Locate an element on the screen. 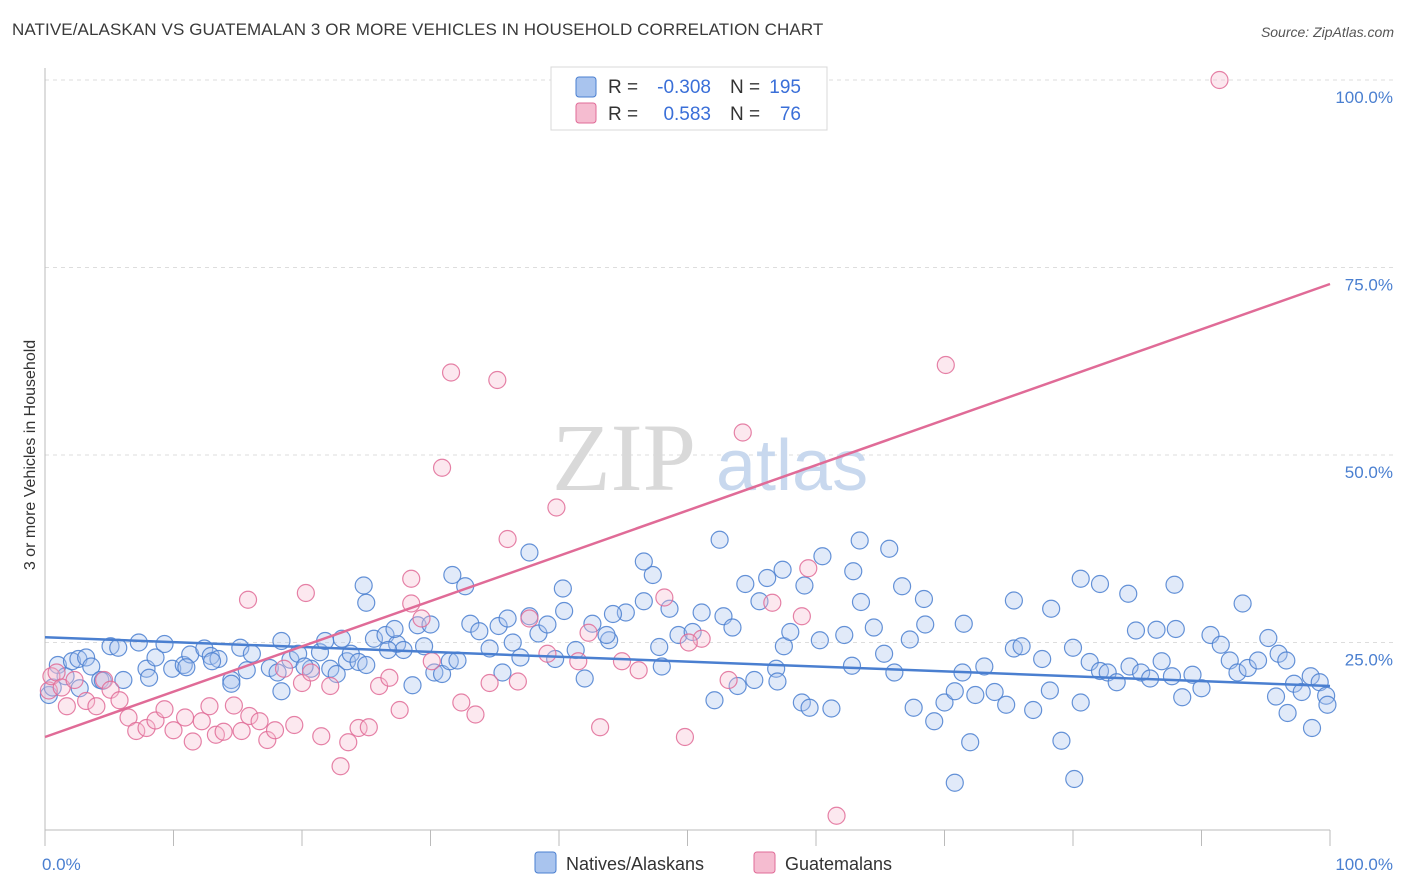 The width and height of the screenshot is (1406, 892). legend-r-value-2: 0.583 is located at coordinates (687, 114).